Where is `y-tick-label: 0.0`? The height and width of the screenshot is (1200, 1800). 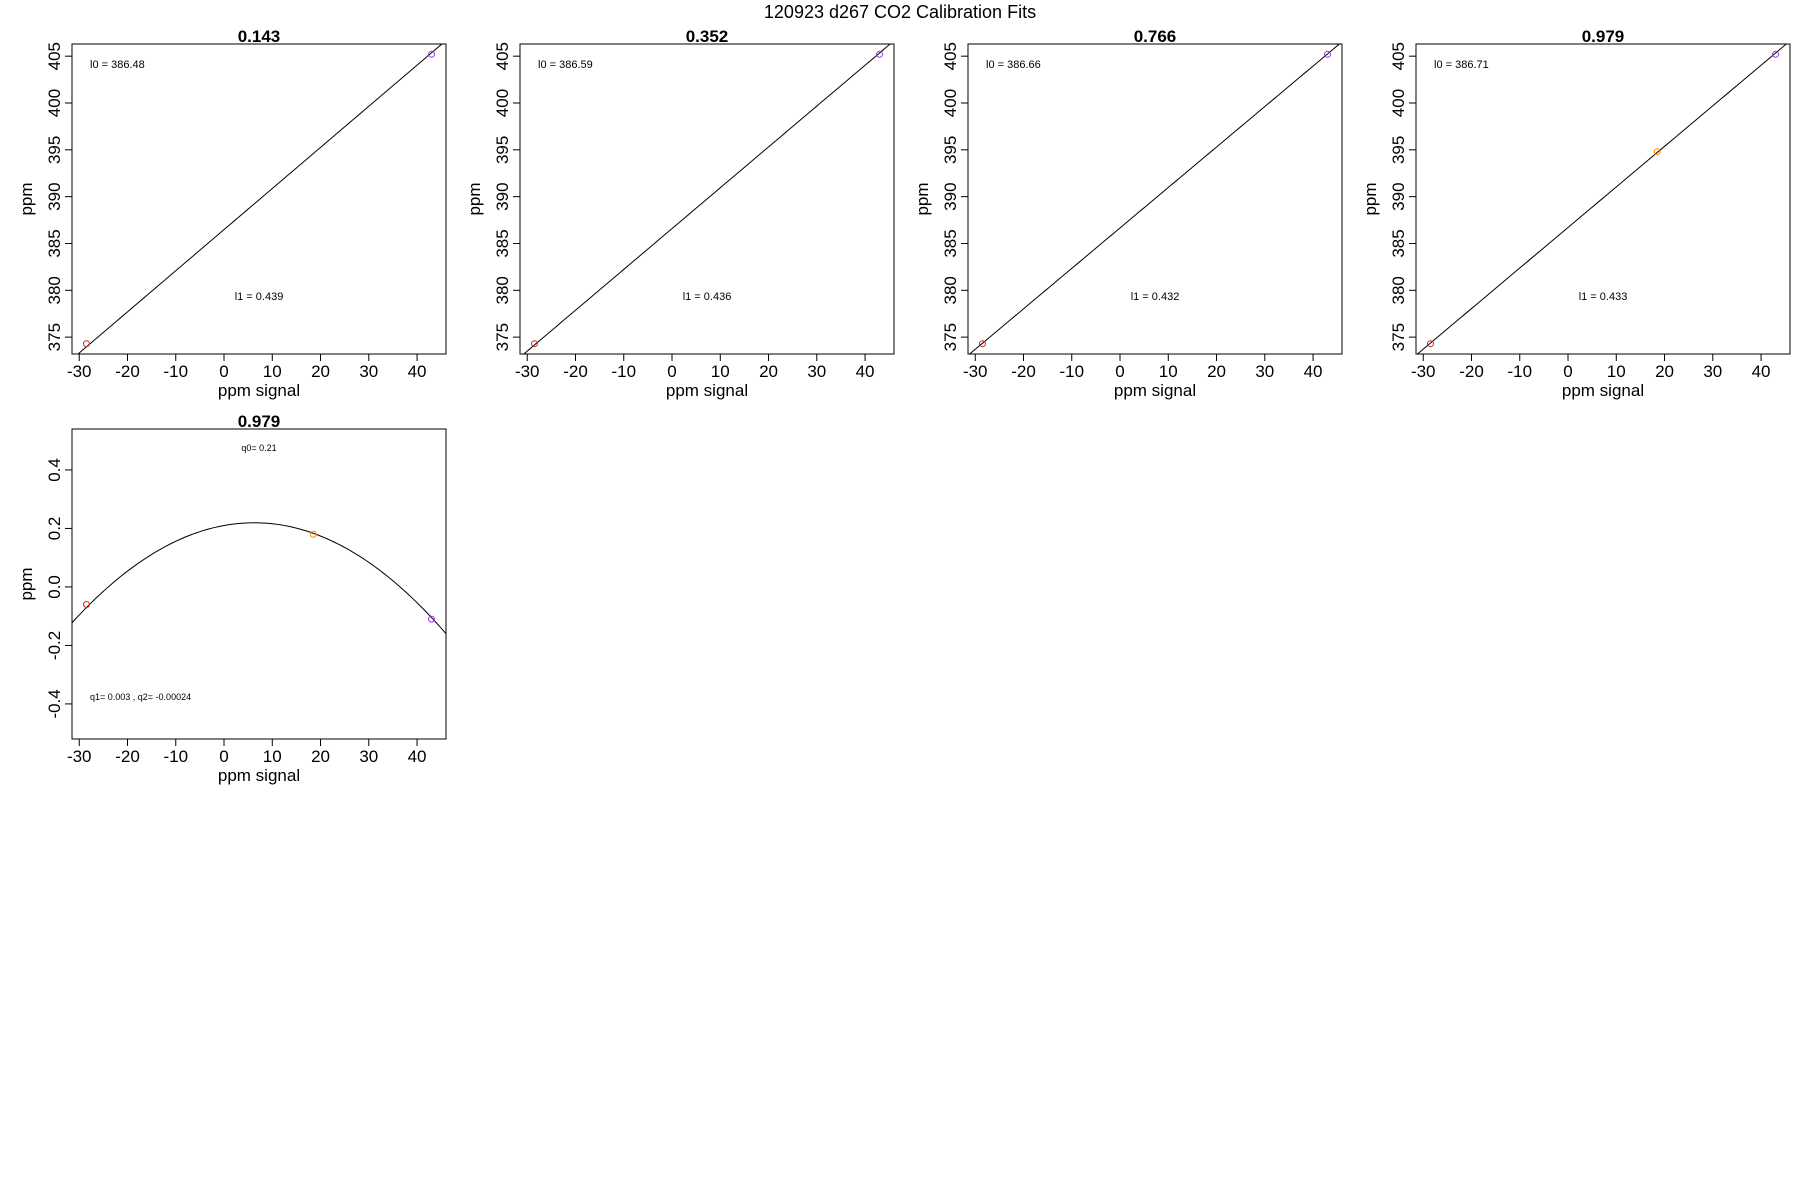
y-tick-label: 0.0 is located at coordinates (54, 587).